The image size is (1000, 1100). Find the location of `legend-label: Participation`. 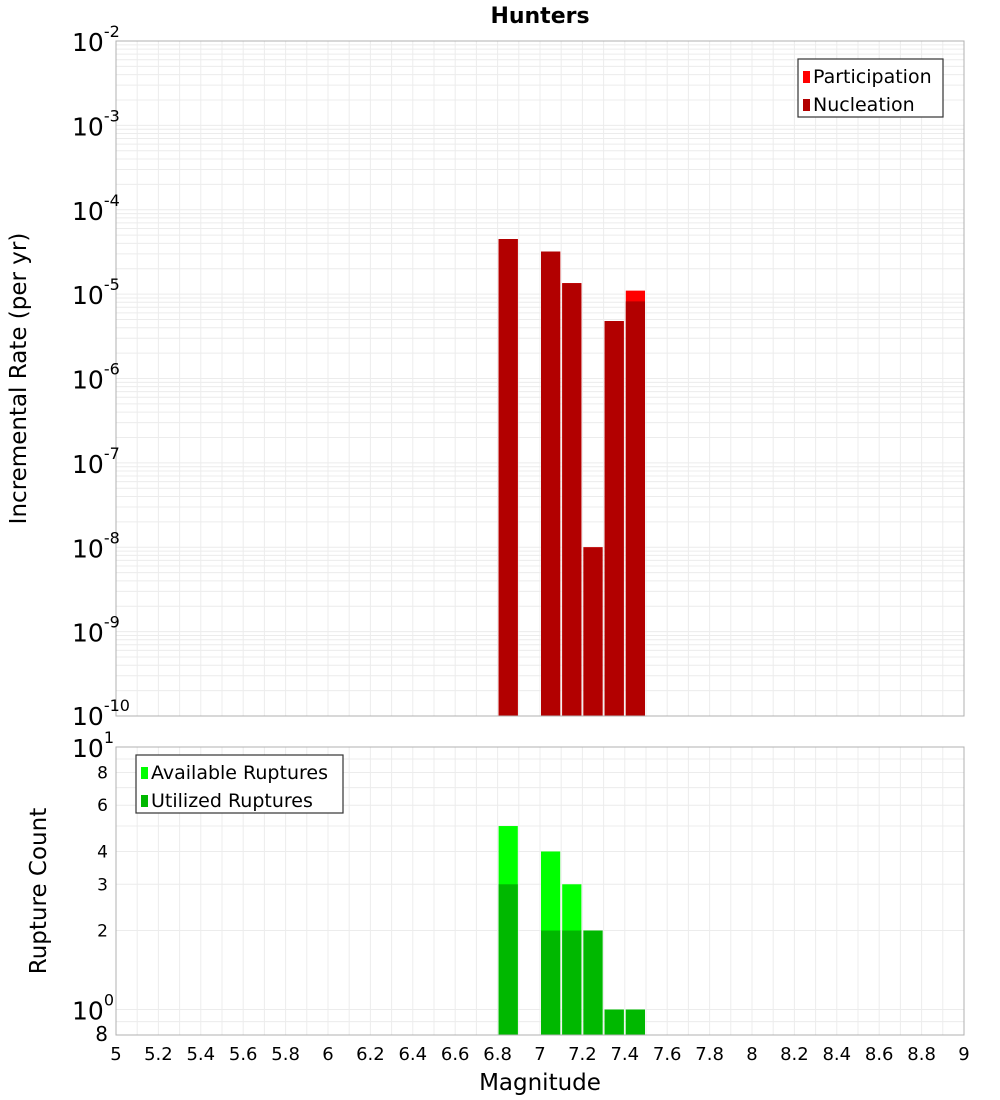

legend-label: Participation is located at coordinates (872, 77).